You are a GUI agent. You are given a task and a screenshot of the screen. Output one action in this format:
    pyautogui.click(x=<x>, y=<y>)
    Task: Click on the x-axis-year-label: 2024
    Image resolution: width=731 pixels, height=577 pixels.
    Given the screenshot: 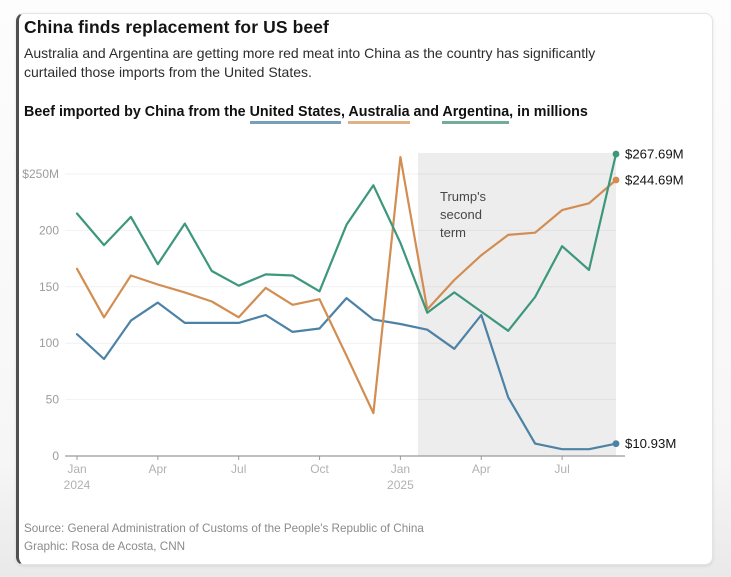 What is the action you would take?
    pyautogui.click(x=77, y=485)
    